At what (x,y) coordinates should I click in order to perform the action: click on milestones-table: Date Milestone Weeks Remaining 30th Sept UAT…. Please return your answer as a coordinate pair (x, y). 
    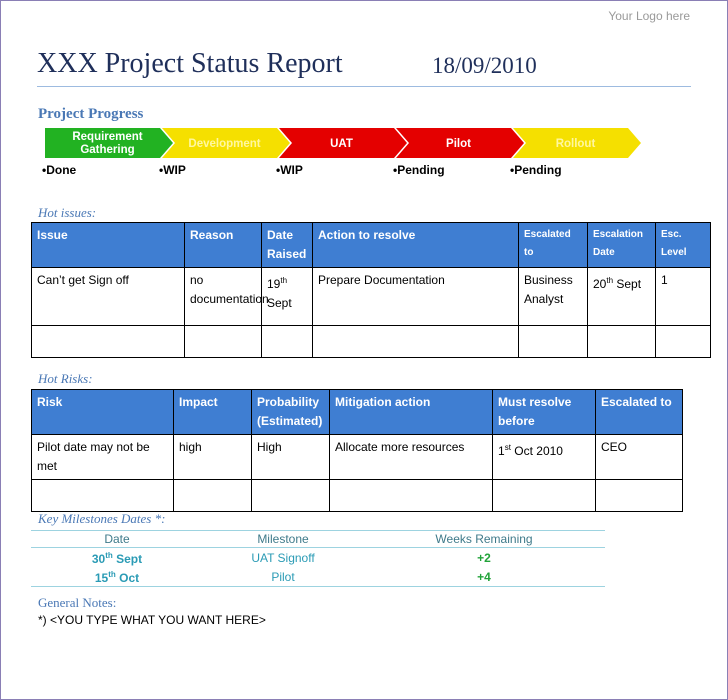
    Looking at the image, I should click on (318, 558).